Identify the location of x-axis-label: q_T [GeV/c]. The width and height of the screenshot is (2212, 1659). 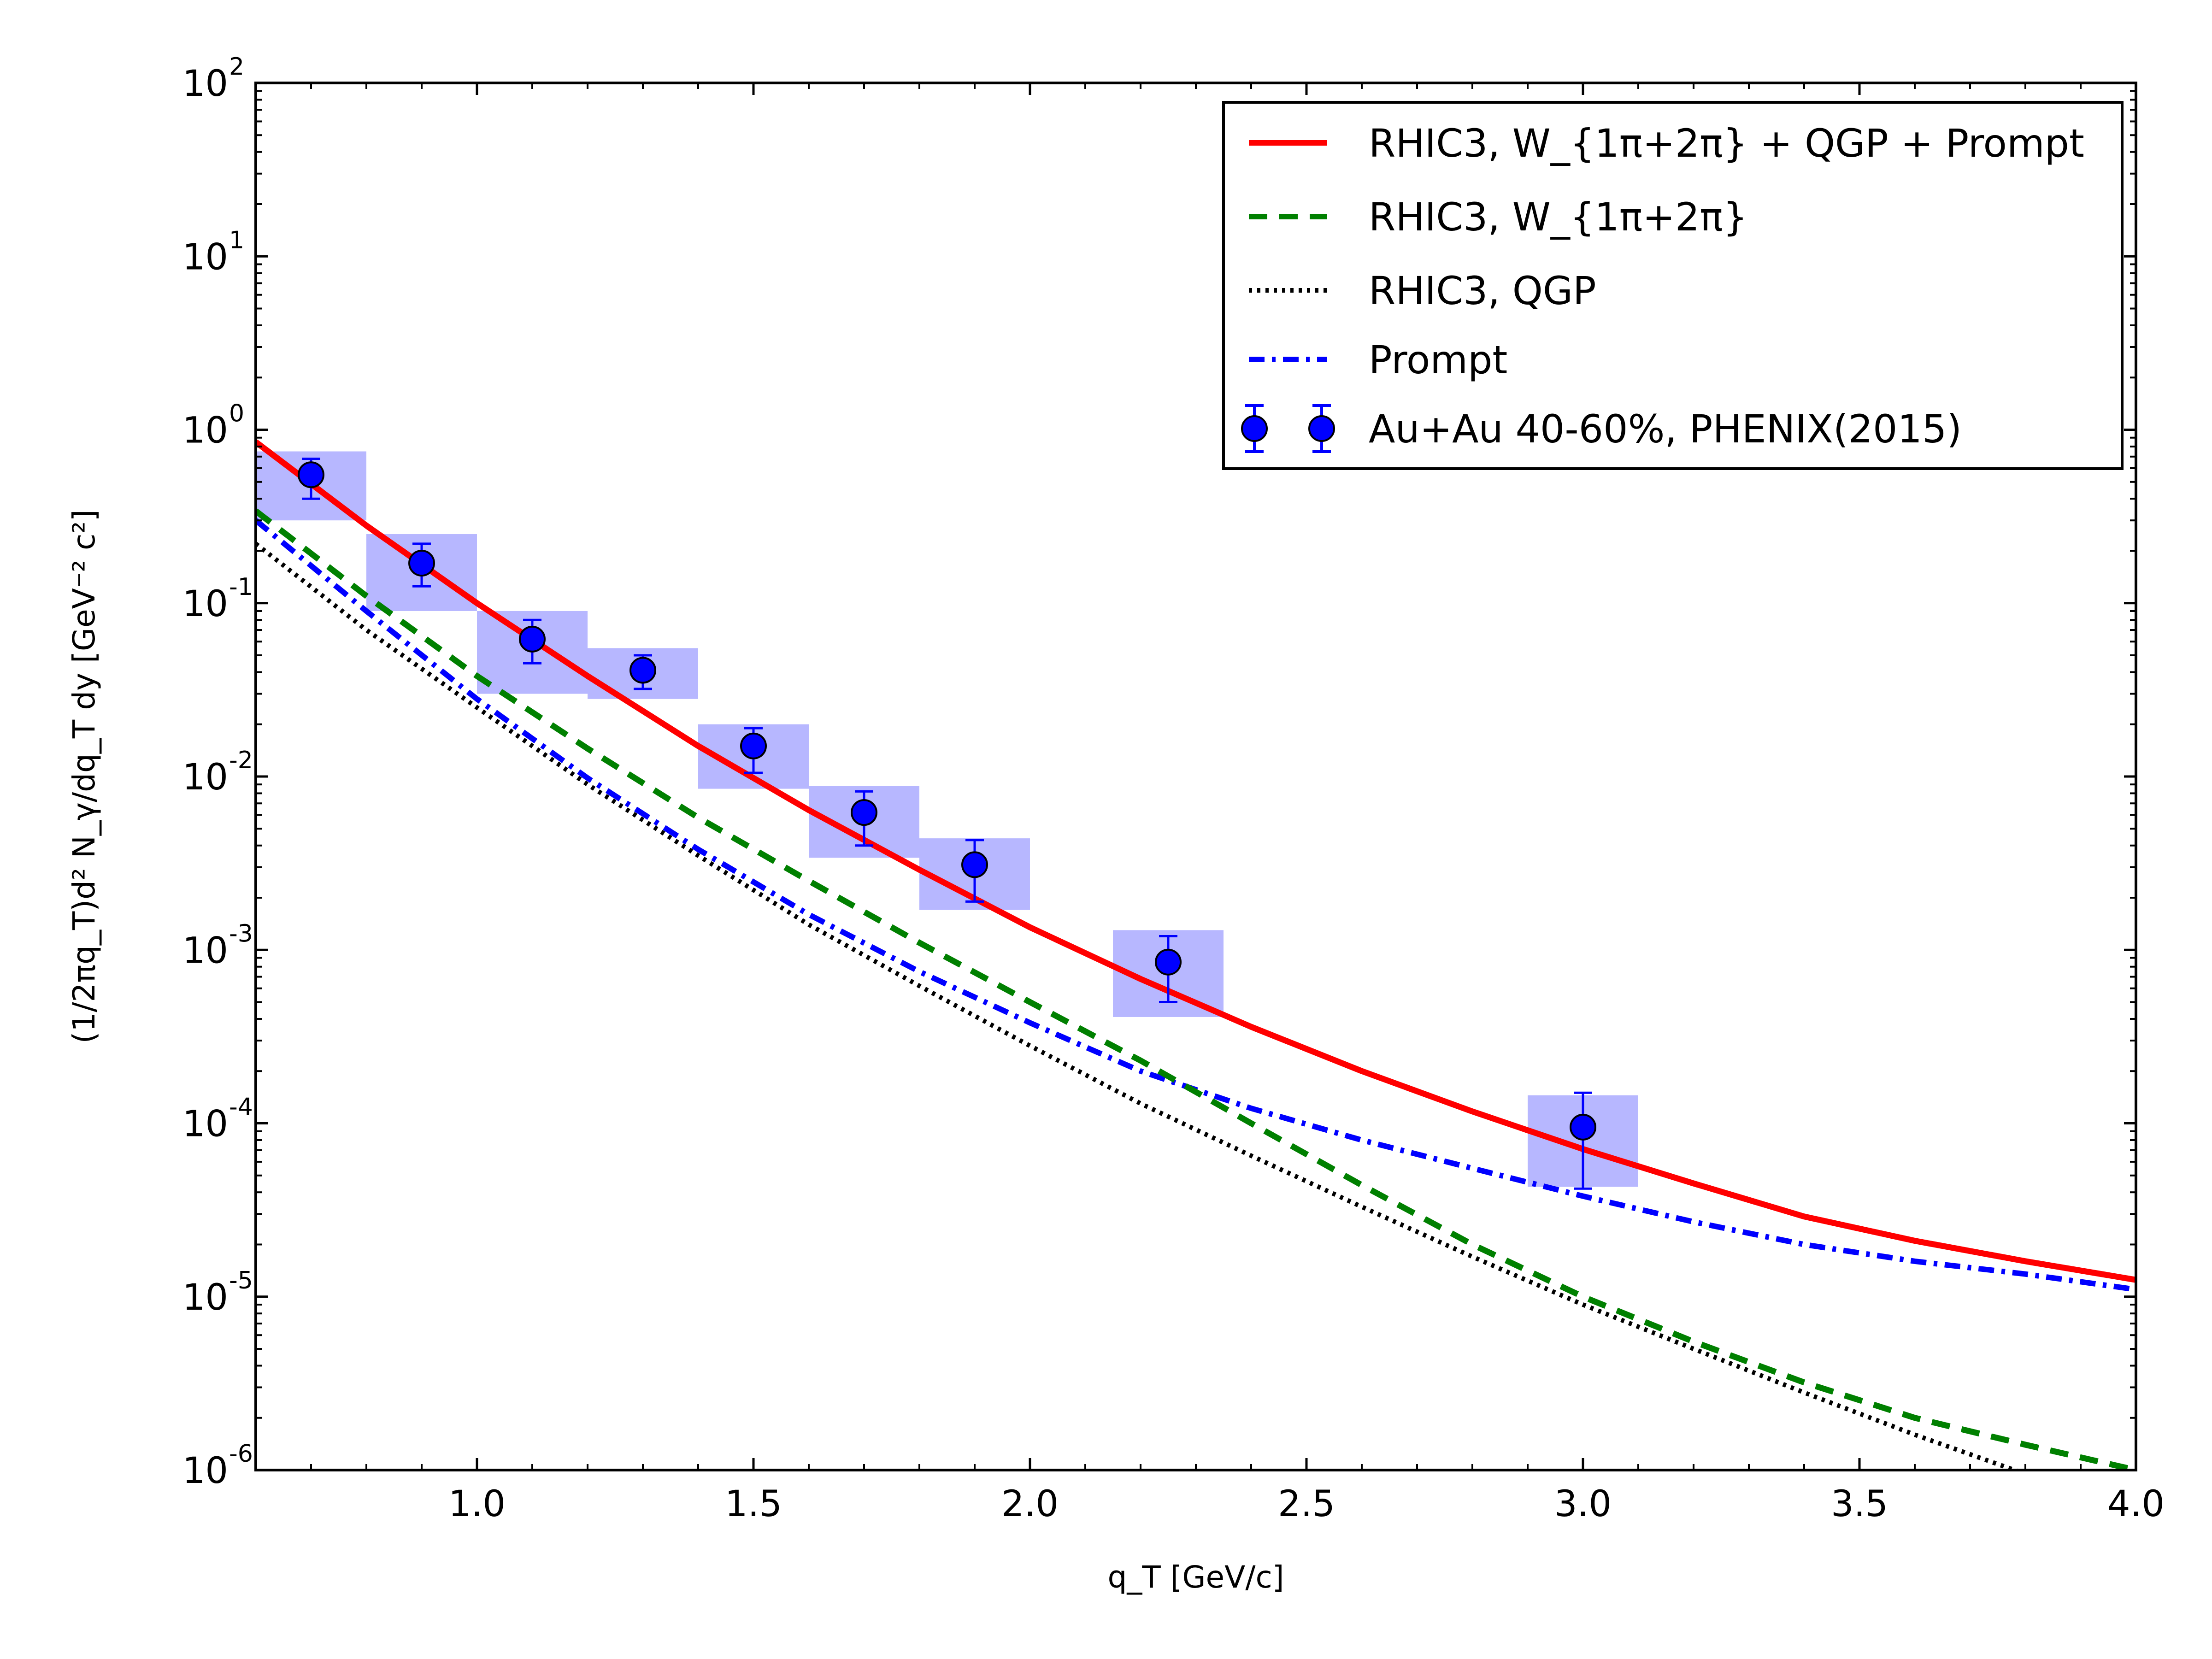
(1195, 1577).